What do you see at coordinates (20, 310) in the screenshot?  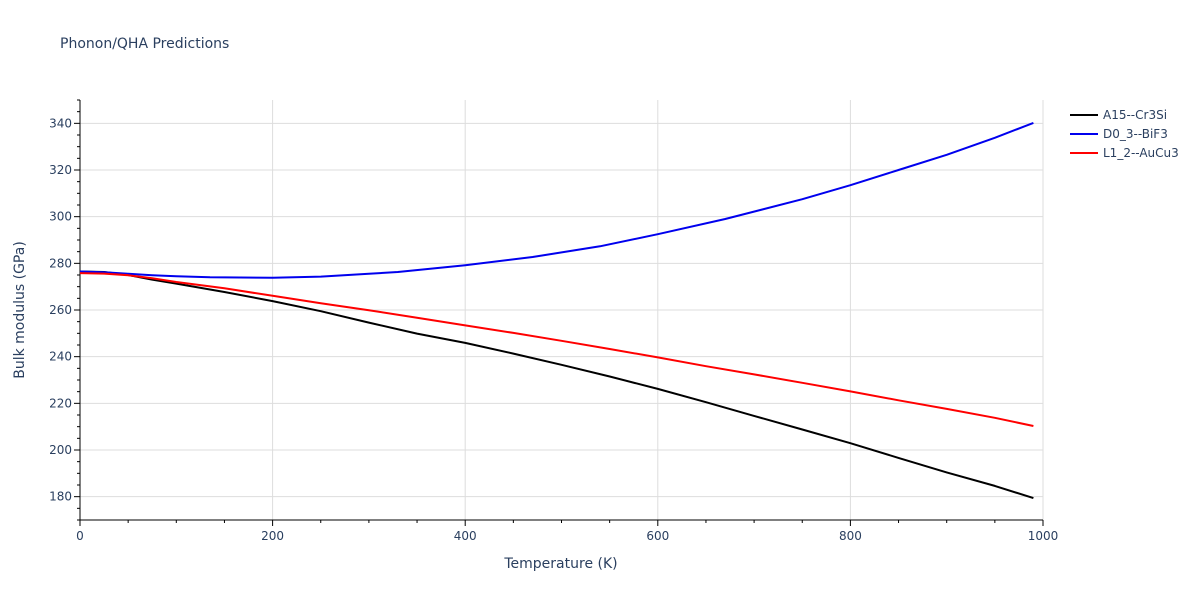 I see `y-axis-label: Bulk modulus (GPa)` at bounding box center [20, 310].